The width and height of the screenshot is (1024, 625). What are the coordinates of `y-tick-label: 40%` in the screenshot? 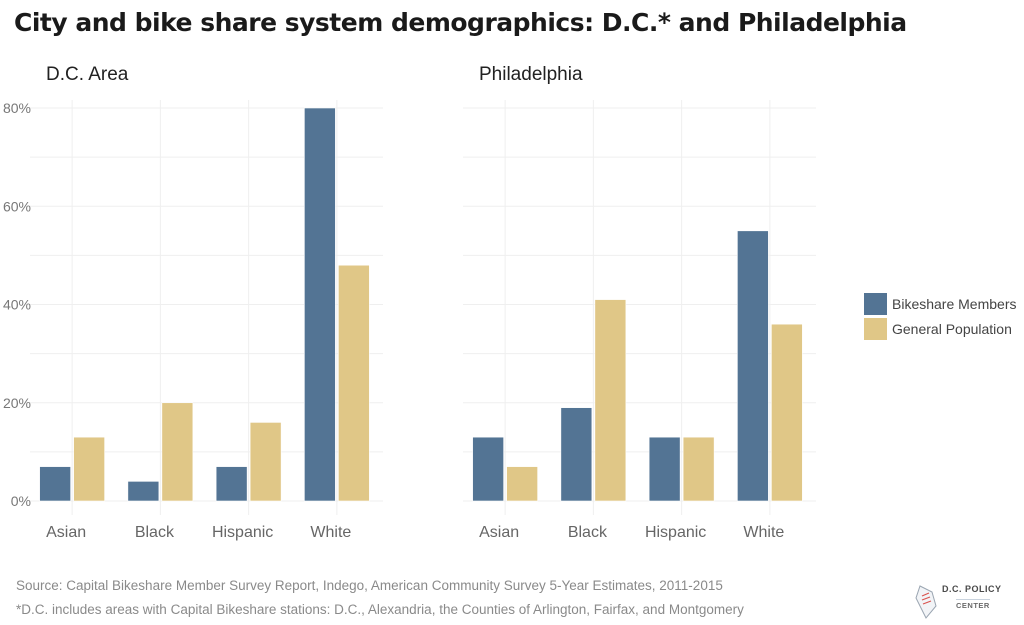 It's located at (17, 305).